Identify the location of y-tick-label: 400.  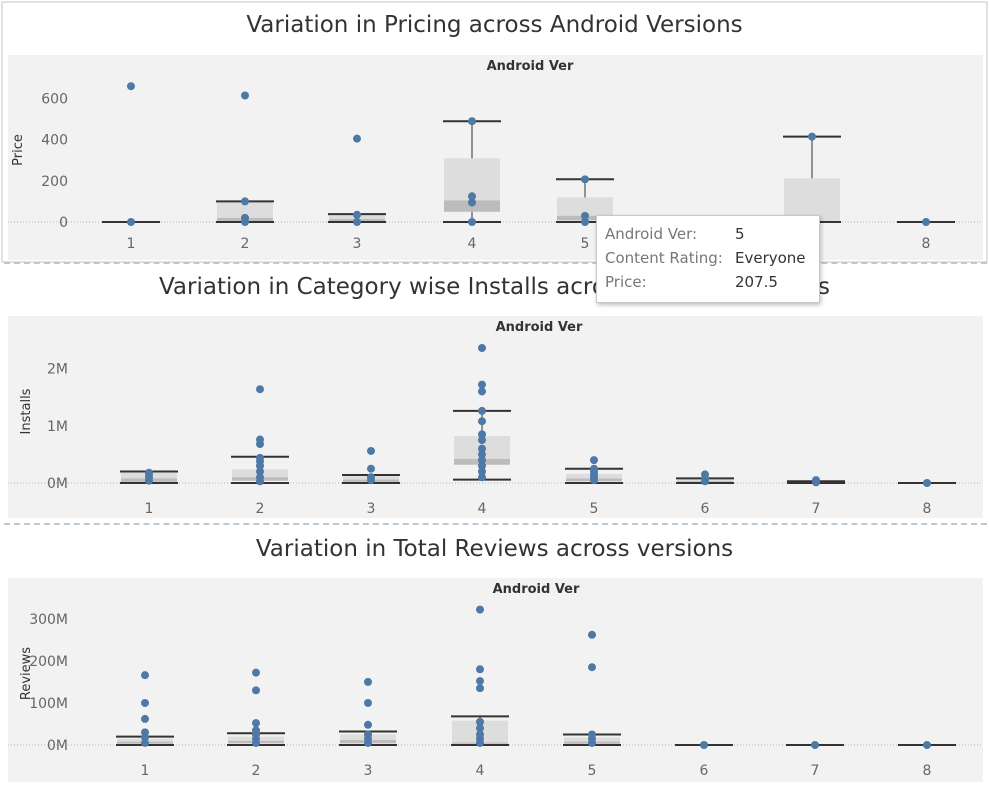
(54, 141).